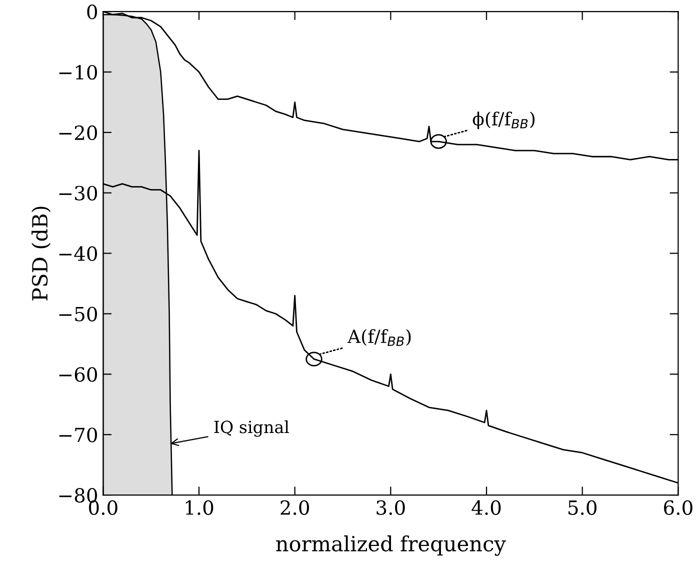 The height and width of the screenshot is (579, 697). What do you see at coordinates (391, 545) in the screenshot?
I see `x-axis-title: normalized frequency` at bounding box center [391, 545].